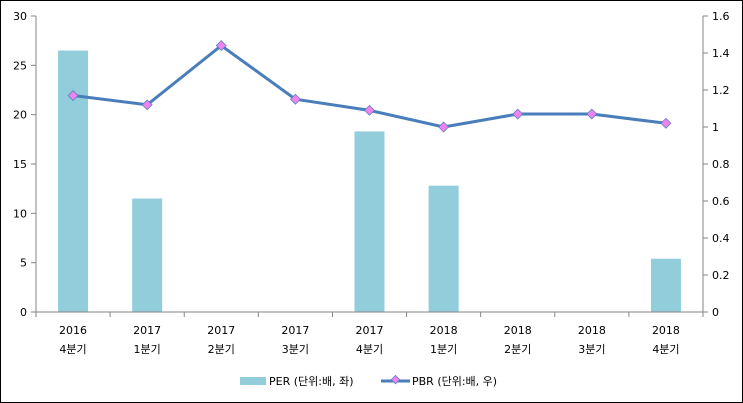  I want to click on right-tick-label: 1.6, so click(721, 16).